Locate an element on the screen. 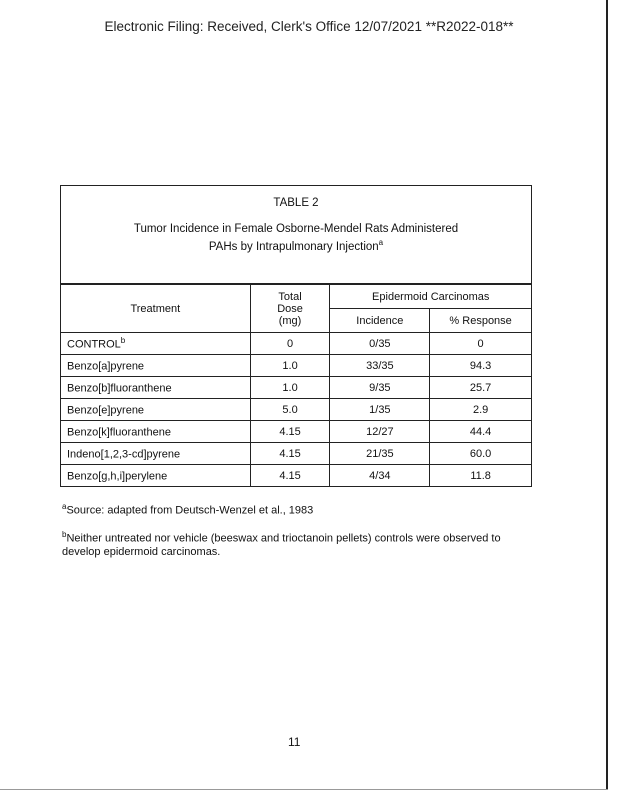 This screenshot has height=800, width=618. table-row: Benzo[e]pyrene 5.0 1/35 2.9 is located at coordinates (296, 409).